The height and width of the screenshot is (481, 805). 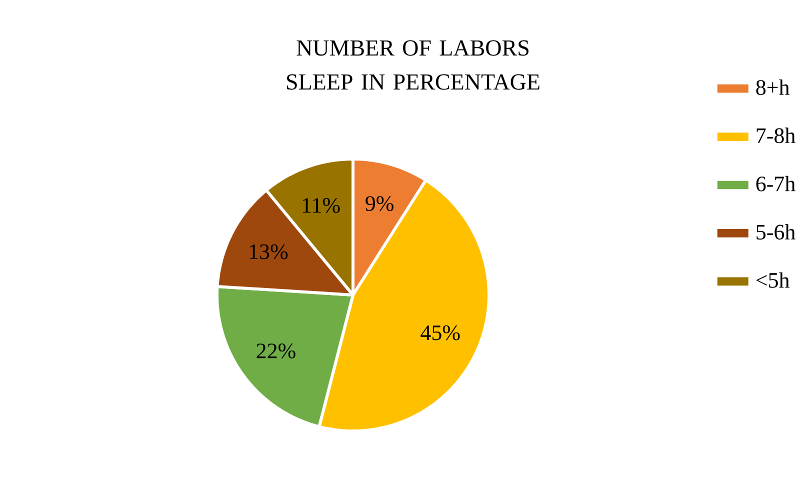 What do you see at coordinates (276, 351) in the screenshot?
I see `data-label: 22%` at bounding box center [276, 351].